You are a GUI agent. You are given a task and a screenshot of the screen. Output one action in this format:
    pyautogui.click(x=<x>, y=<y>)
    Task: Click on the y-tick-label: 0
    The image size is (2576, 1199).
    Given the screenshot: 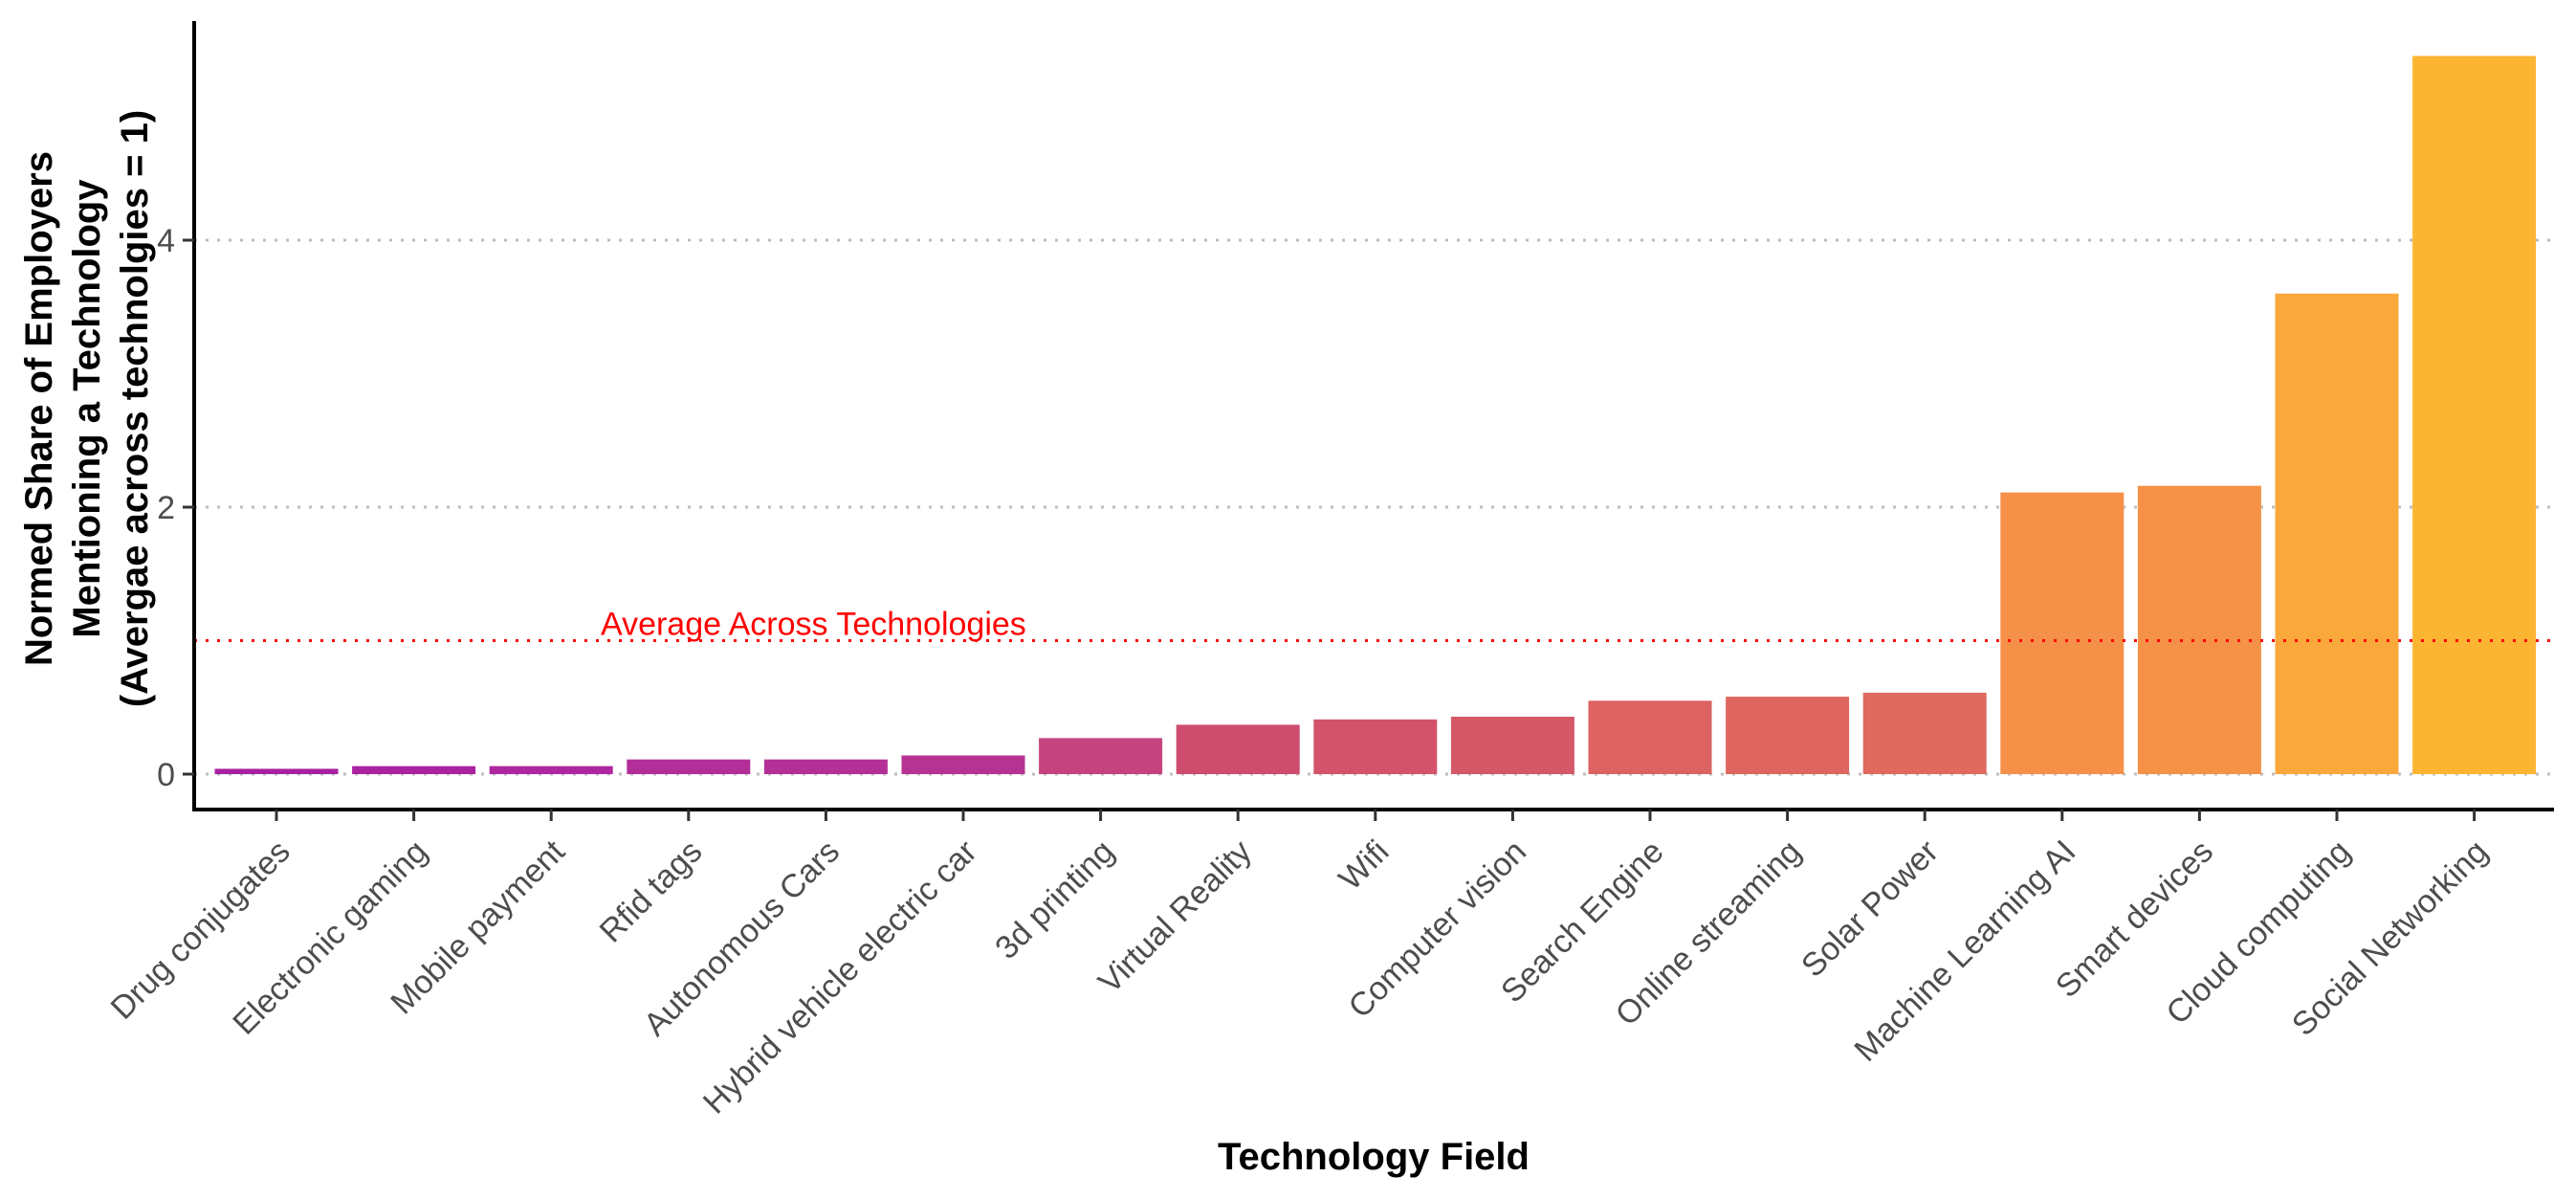 What is the action you would take?
    pyautogui.click(x=166, y=775)
    